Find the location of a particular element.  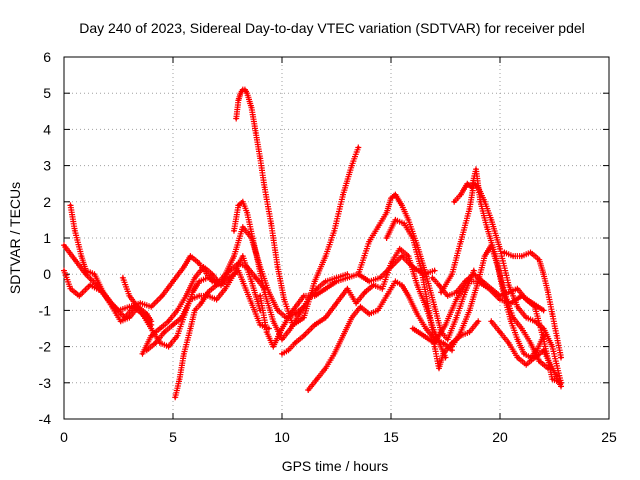

plus-markers is located at coordinates (501, 269).